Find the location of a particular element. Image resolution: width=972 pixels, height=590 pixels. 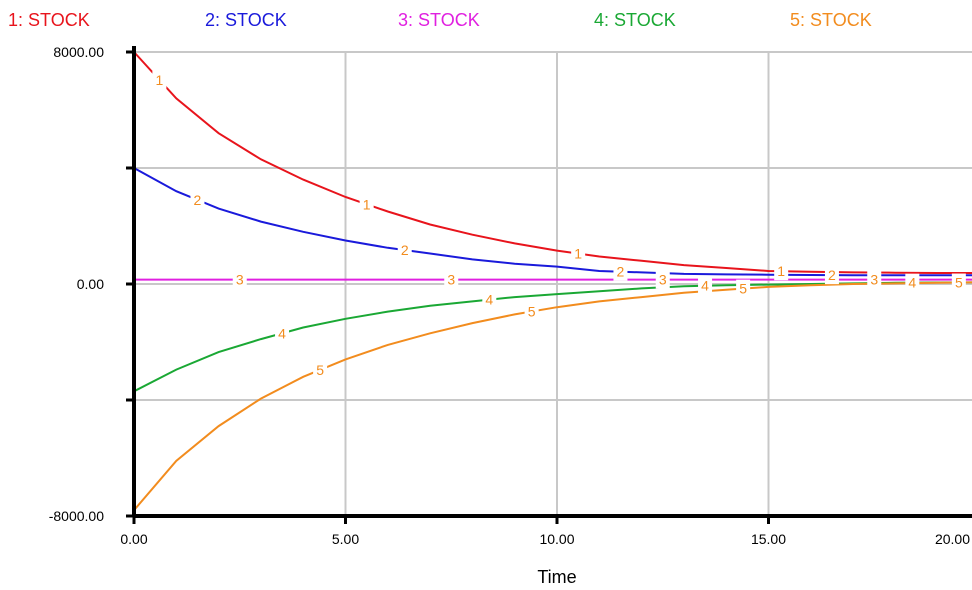

y-tick-label: 8000.00 is located at coordinates (78, 52).